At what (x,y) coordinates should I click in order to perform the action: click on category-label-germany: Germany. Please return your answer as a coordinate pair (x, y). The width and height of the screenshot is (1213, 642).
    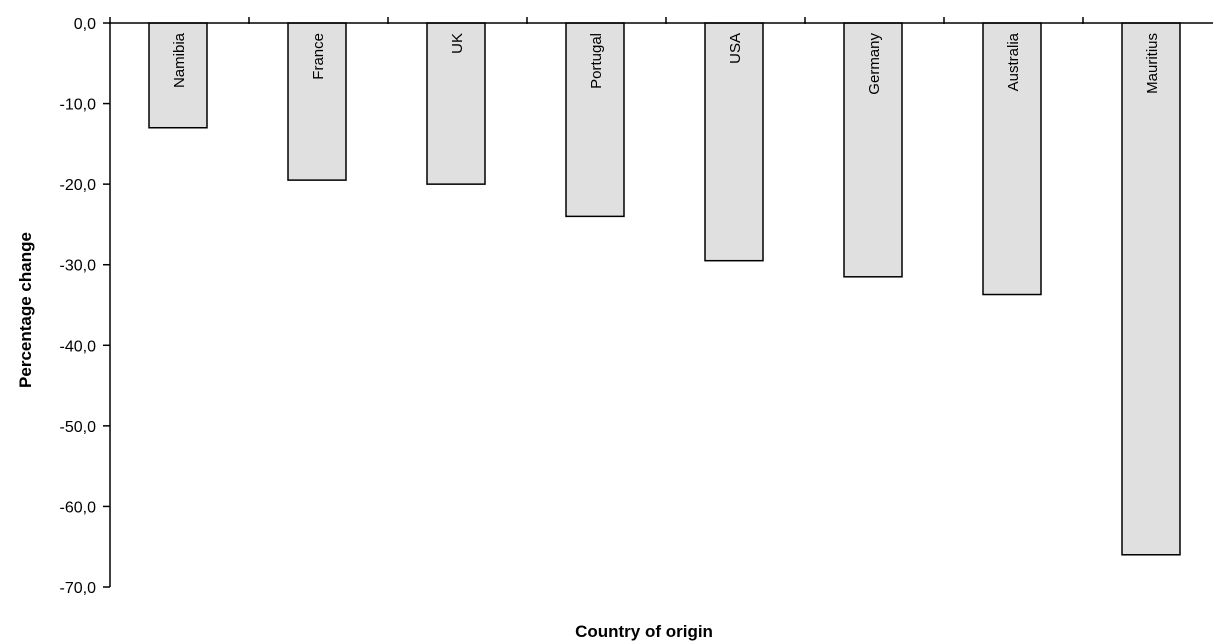
    Looking at the image, I should click on (874, 64).